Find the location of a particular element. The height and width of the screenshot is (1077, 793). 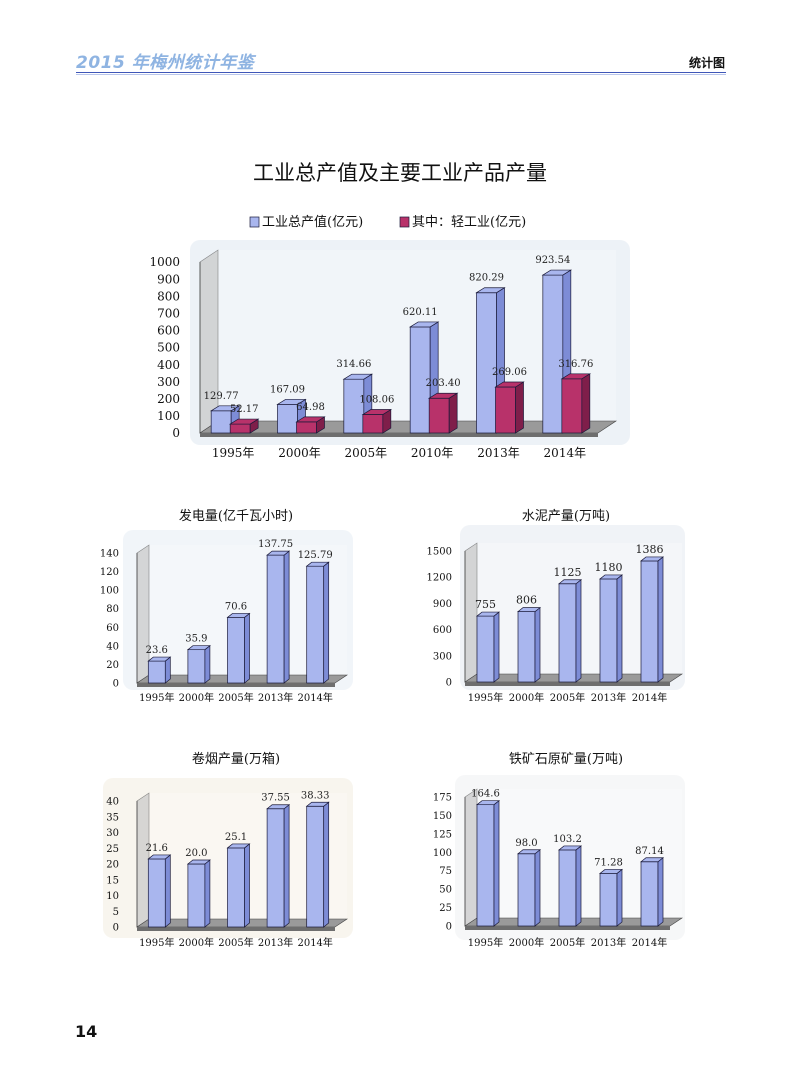

electricity-y-tick-label: 40 is located at coordinates (112, 646).